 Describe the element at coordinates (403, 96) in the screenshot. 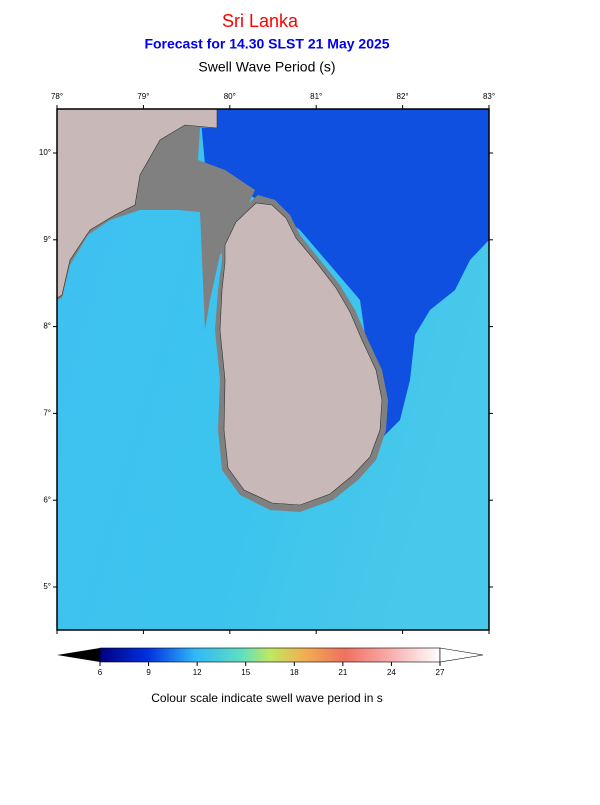

I see `lon-tick-label: 82°` at that location.